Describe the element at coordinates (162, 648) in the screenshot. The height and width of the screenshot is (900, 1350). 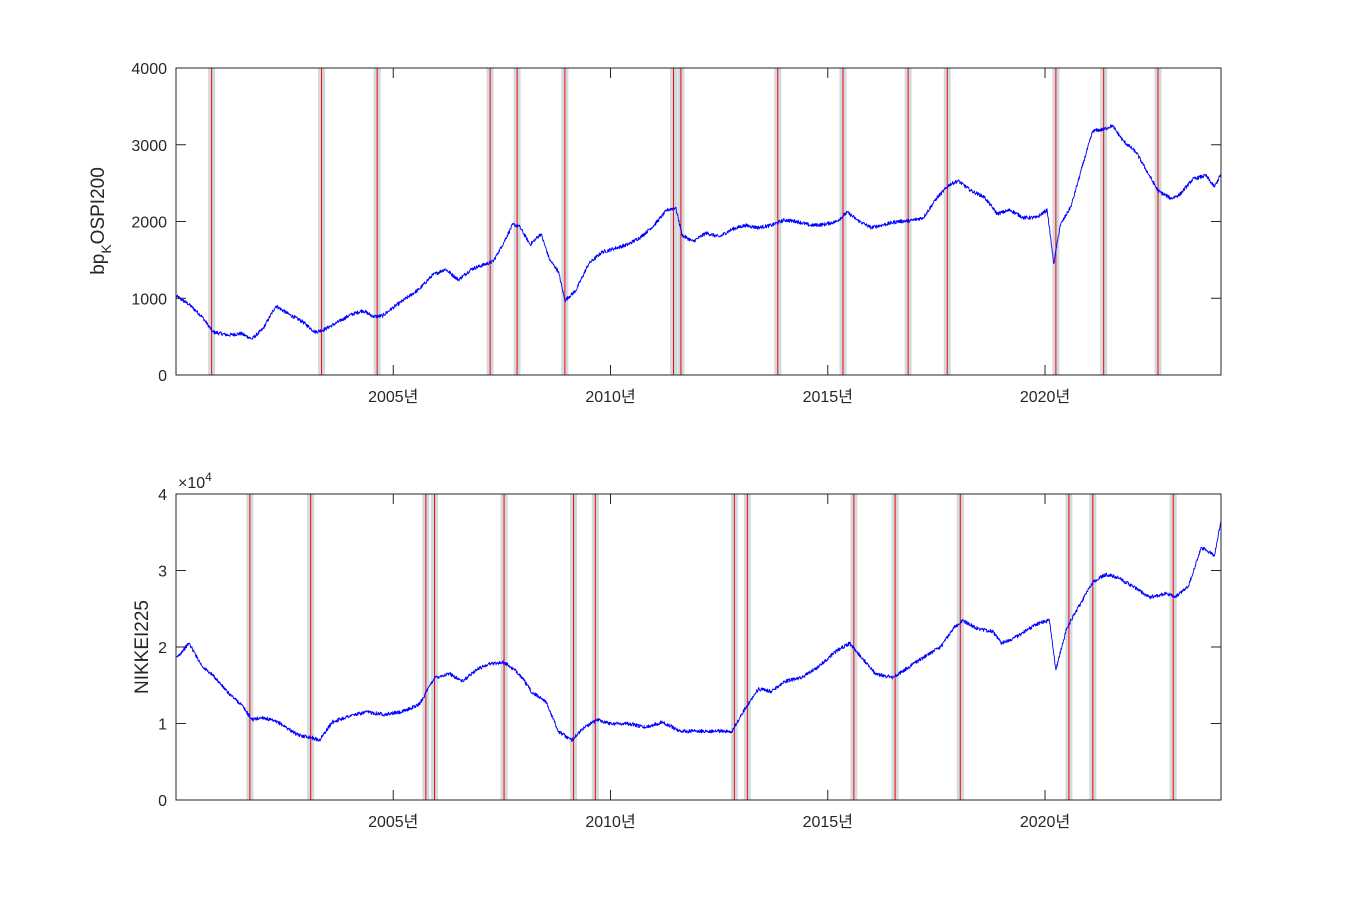
I see `y-tick-label: 2` at that location.